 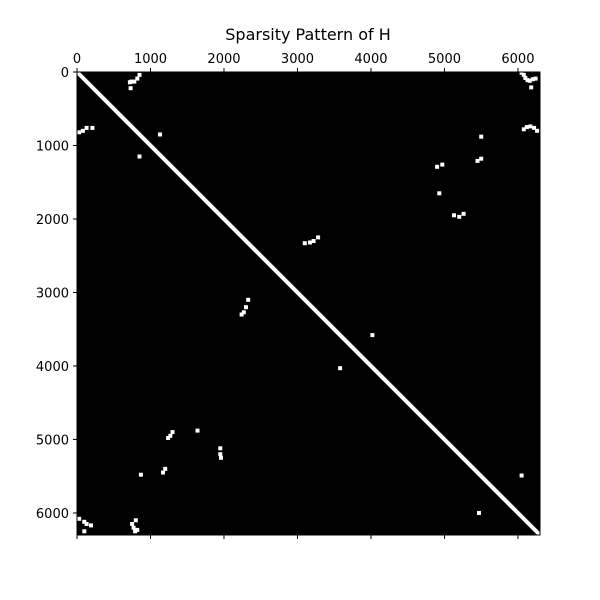 I want to click on x-tick-label: 4000, so click(x=370, y=59).